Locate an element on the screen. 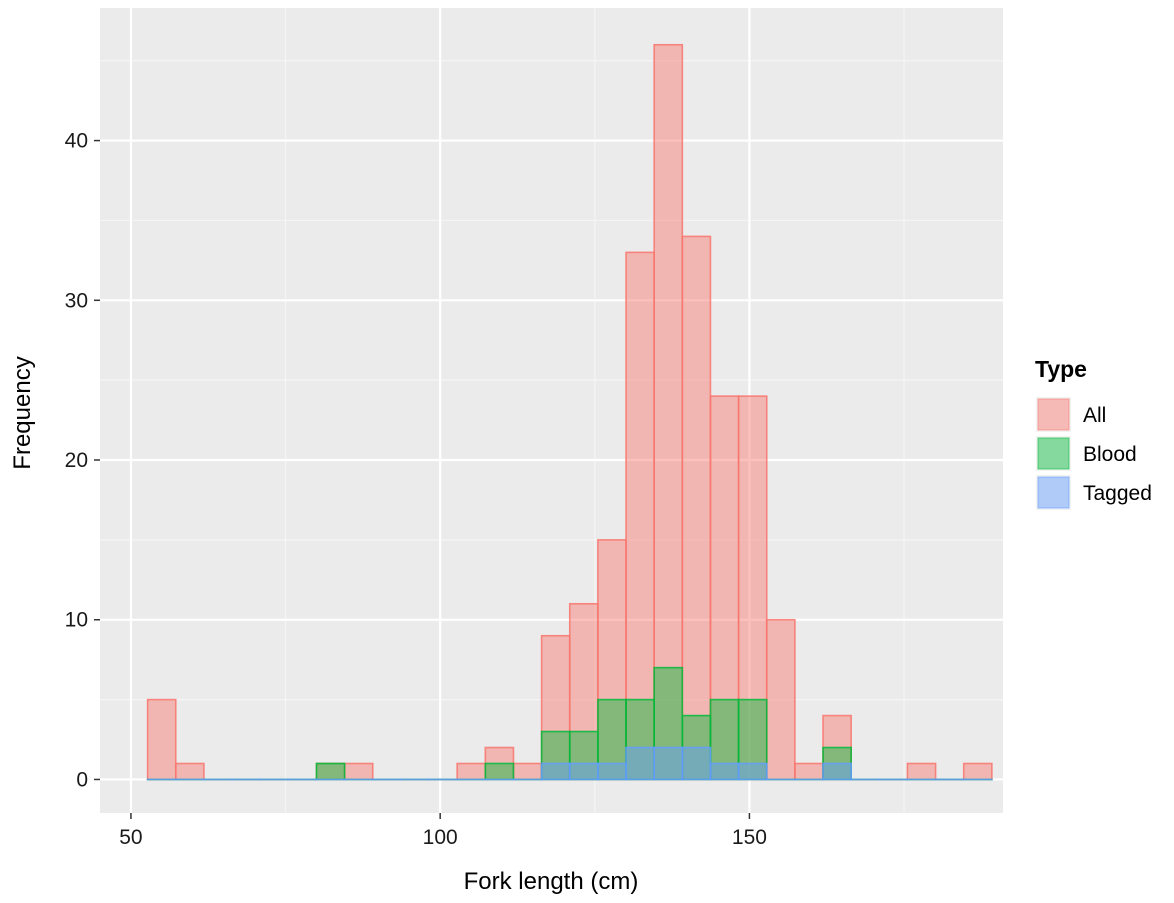 This screenshot has height=903, width=1174. y-tick-label: 0 is located at coordinates (82, 779).